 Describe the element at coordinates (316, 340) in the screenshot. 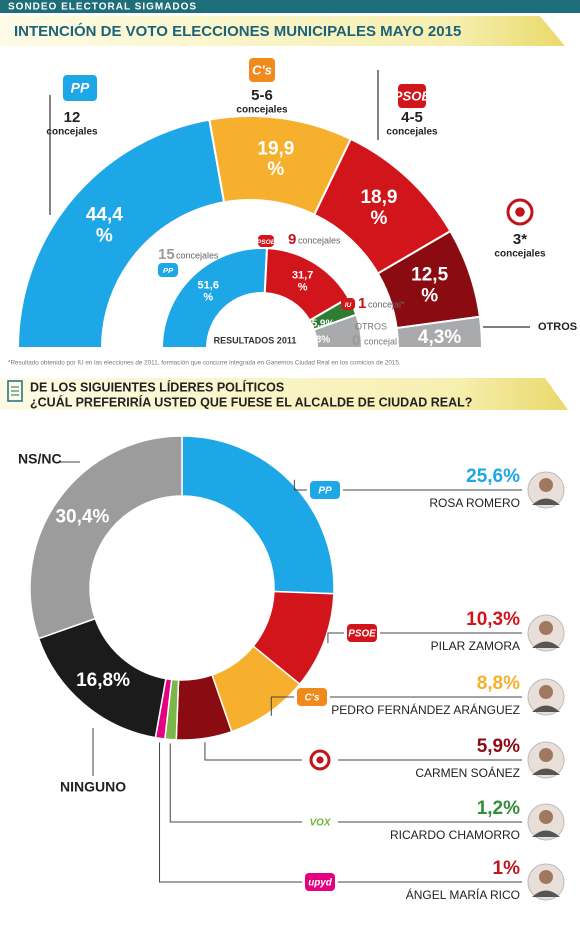

I see `value-label: 10,8%` at that location.